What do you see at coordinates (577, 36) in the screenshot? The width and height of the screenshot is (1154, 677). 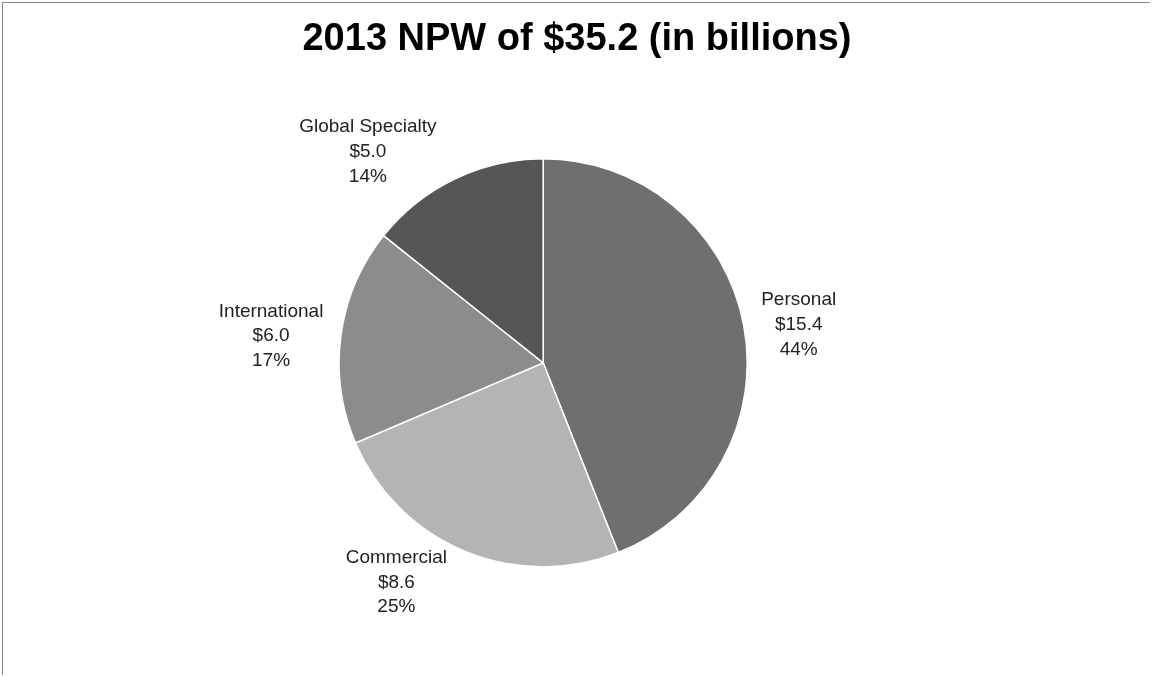 I see `chart-title: 2013 NPW of $35.2 (in billions)` at bounding box center [577, 36].